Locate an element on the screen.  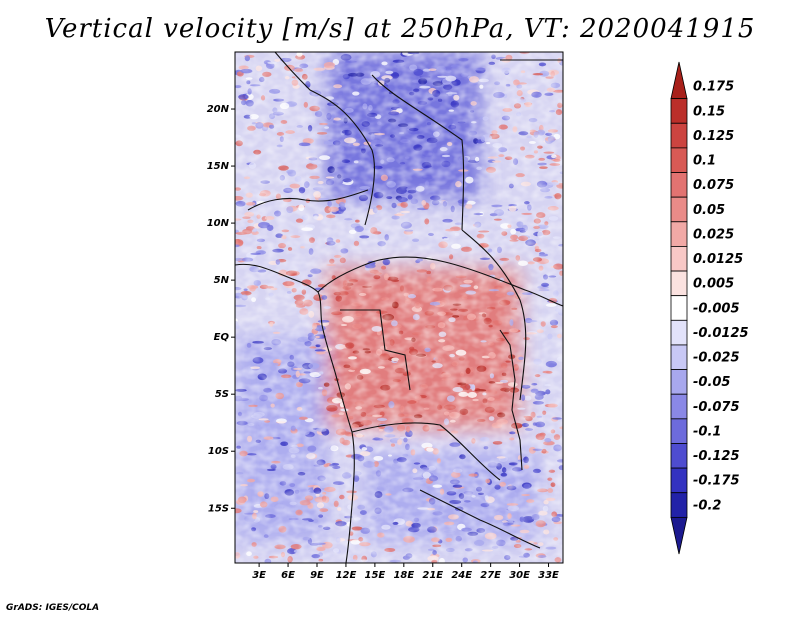
x-tick-label: 33E is located at coordinates (548, 575).